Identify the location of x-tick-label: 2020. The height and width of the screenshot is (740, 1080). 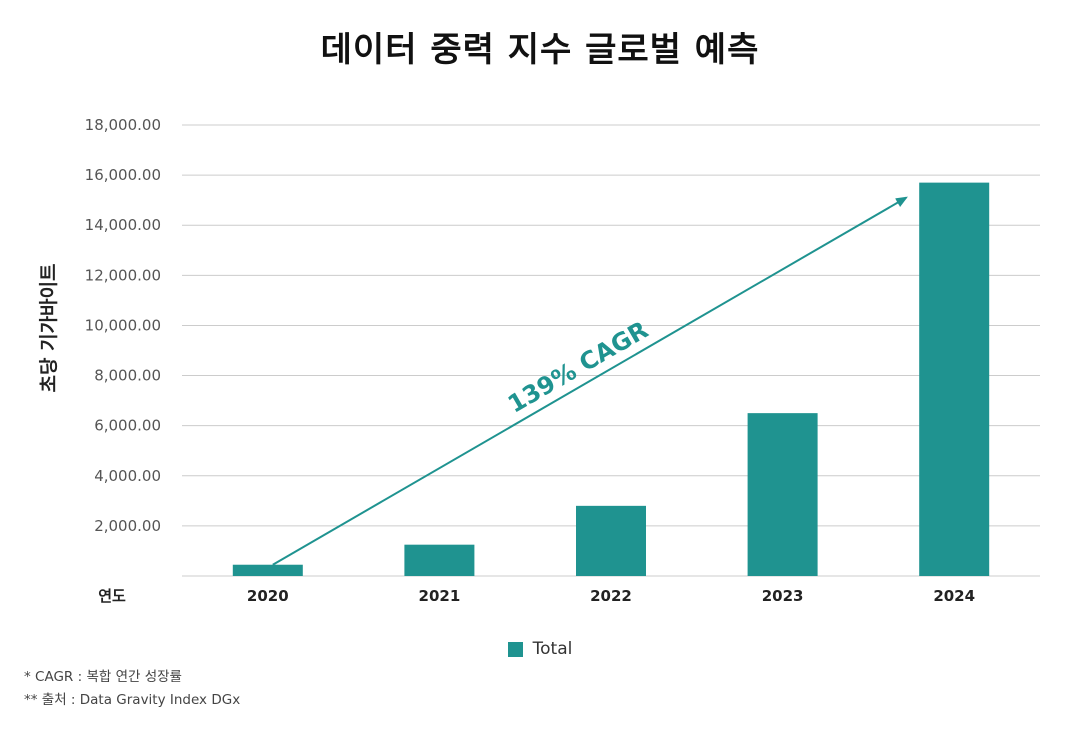
(268, 596).